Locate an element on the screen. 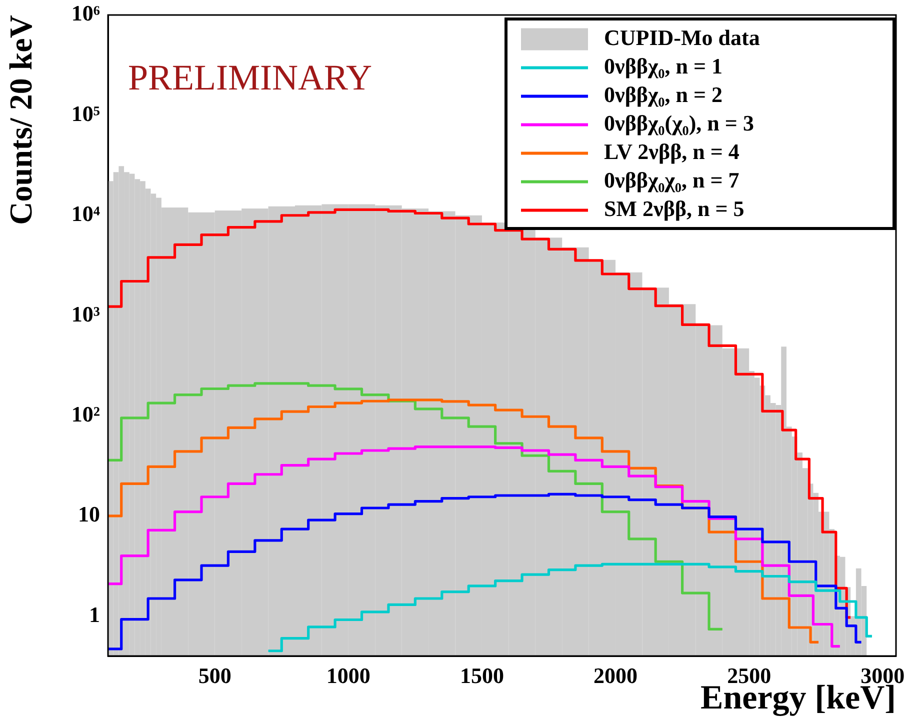  y-tick-label: 10 is located at coordinates (89, 514).